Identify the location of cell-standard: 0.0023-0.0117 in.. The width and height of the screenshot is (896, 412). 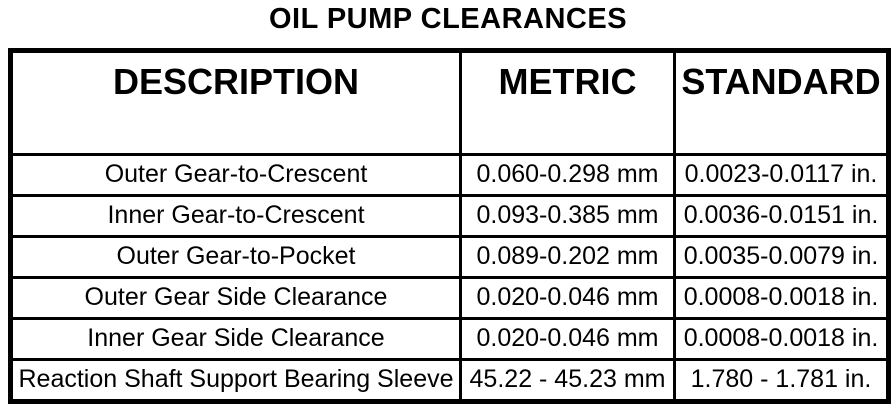
(781, 175).